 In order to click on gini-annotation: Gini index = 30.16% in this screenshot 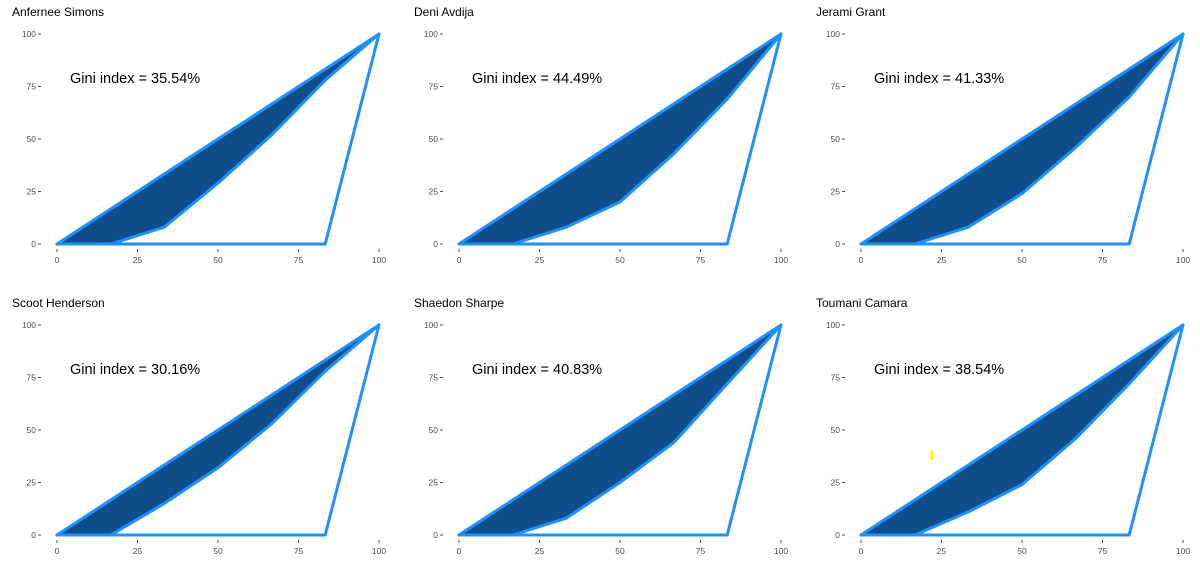, I will do `click(135, 370)`.